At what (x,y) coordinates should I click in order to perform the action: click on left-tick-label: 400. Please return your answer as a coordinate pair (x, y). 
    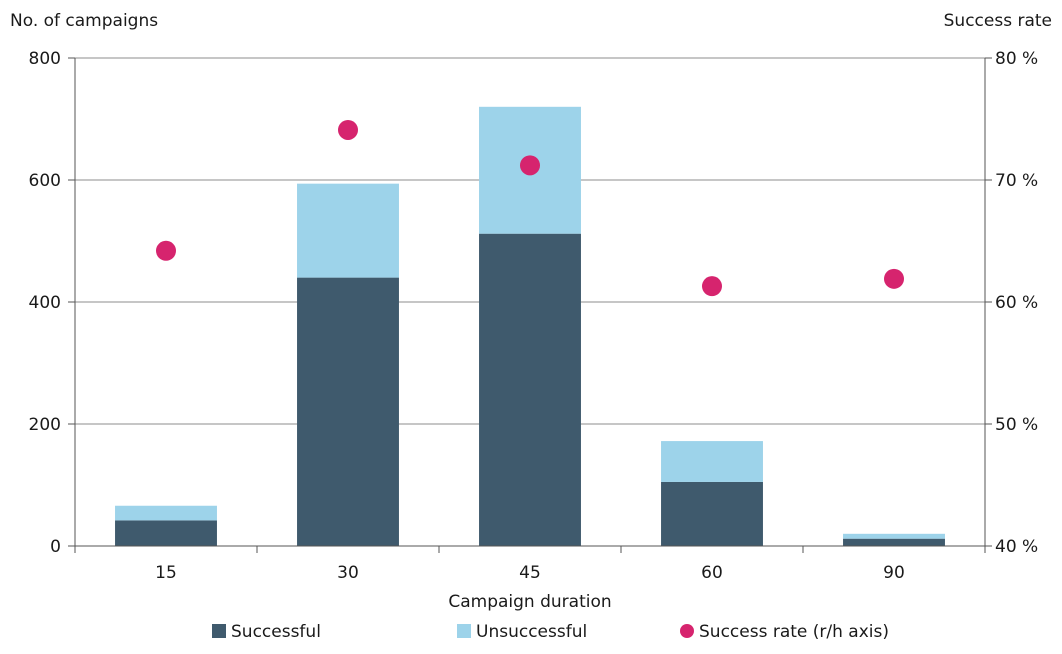
    Looking at the image, I should click on (45, 303).